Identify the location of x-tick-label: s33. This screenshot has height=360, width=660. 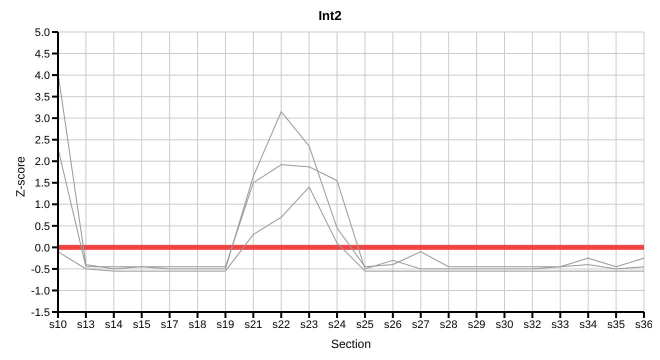
(560, 324).